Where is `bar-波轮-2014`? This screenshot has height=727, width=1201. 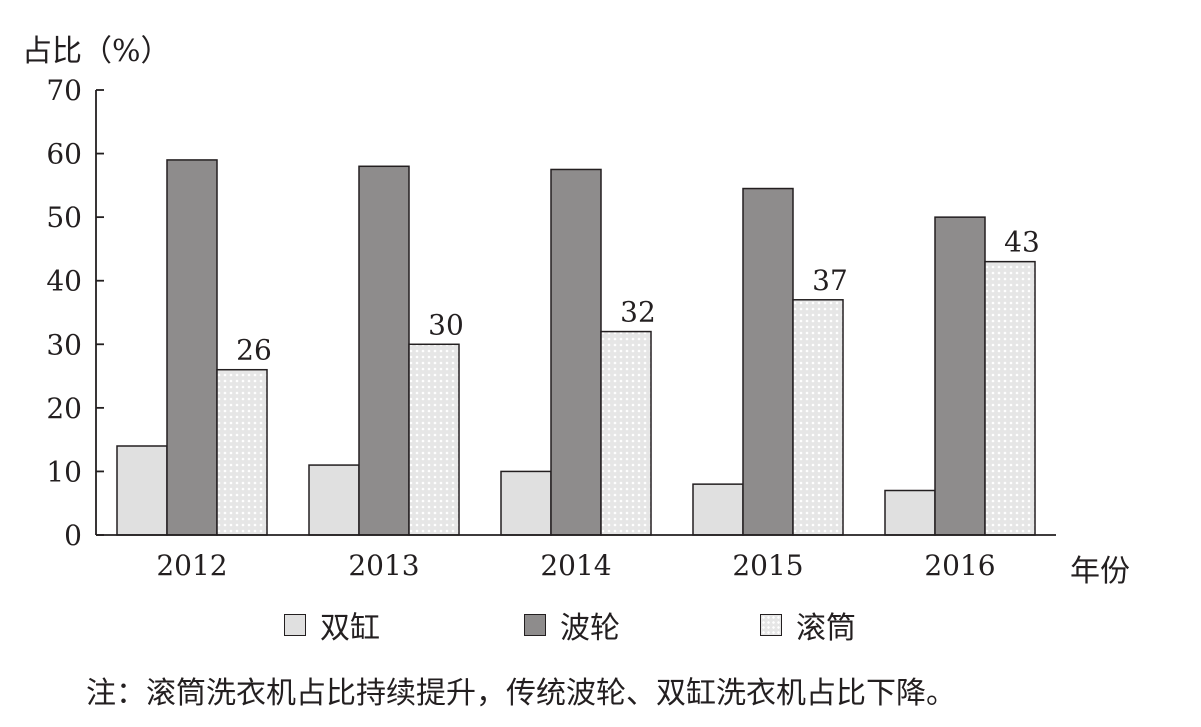 bar-波轮-2014 is located at coordinates (576, 352).